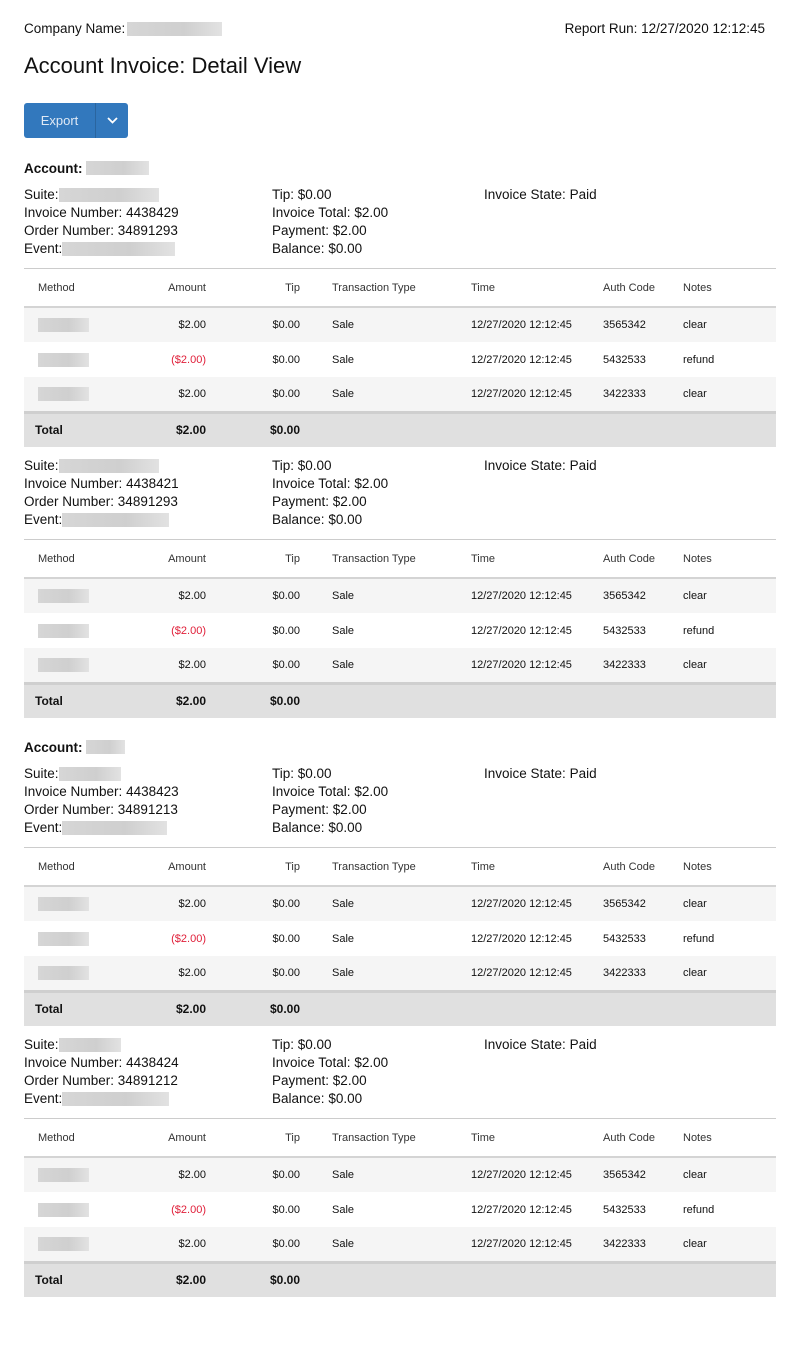 The image size is (800, 1353). I want to click on info-value: 34891213, so click(147, 809).